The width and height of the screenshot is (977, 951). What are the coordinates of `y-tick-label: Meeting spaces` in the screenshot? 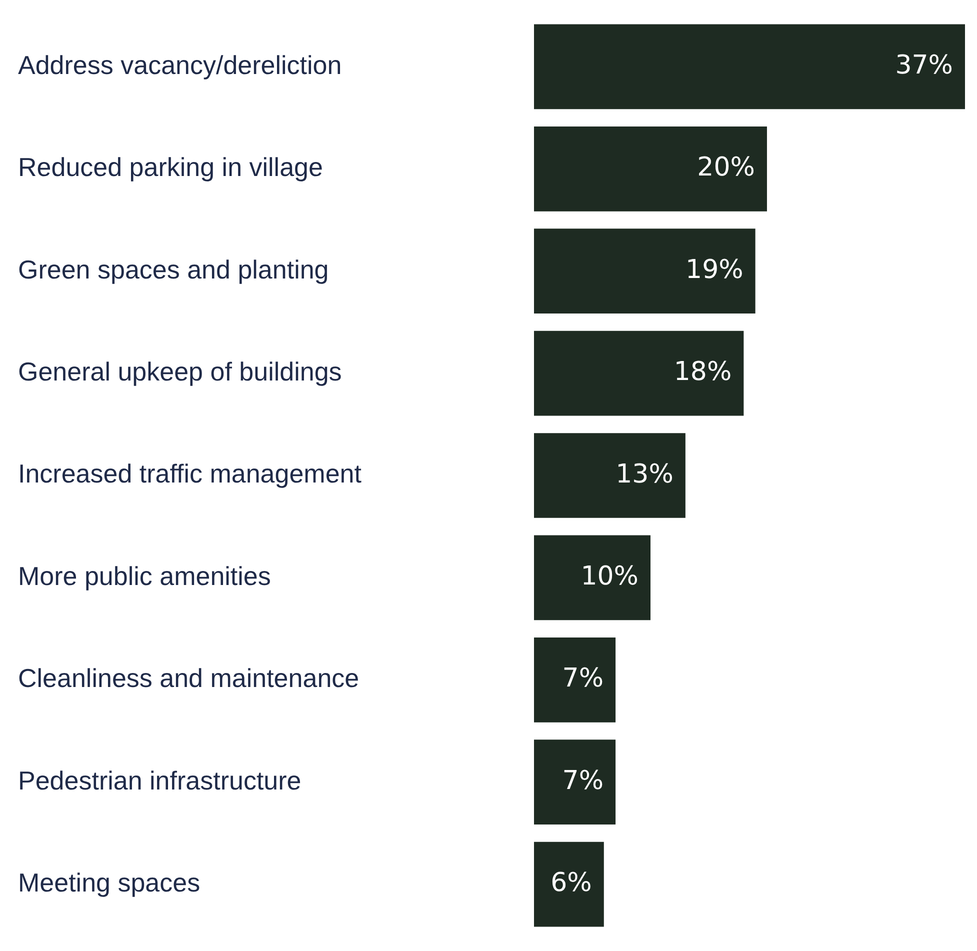 It's located at (109, 882).